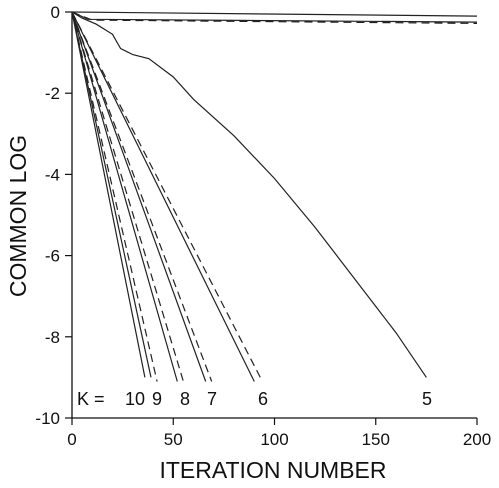  What do you see at coordinates (477, 439) in the screenshot?
I see `x-tick-label: 200` at bounding box center [477, 439].